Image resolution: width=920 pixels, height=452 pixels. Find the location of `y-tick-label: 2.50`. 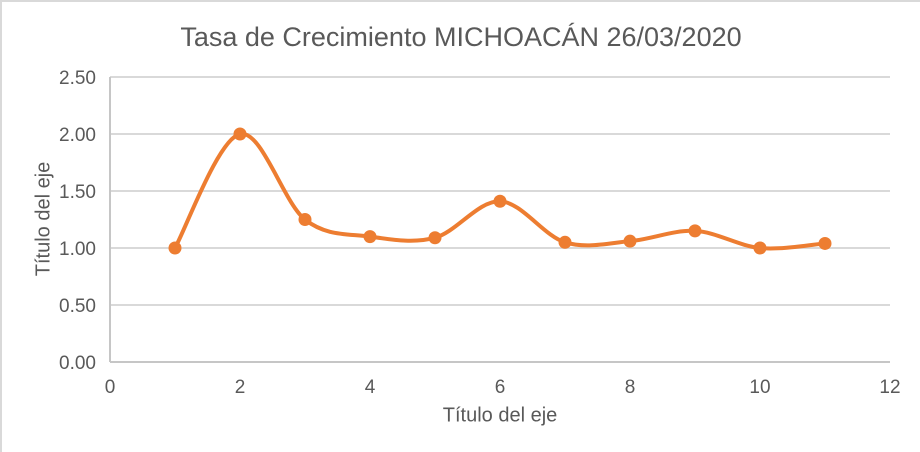

y-tick-label: 2.50 is located at coordinates (77, 78).